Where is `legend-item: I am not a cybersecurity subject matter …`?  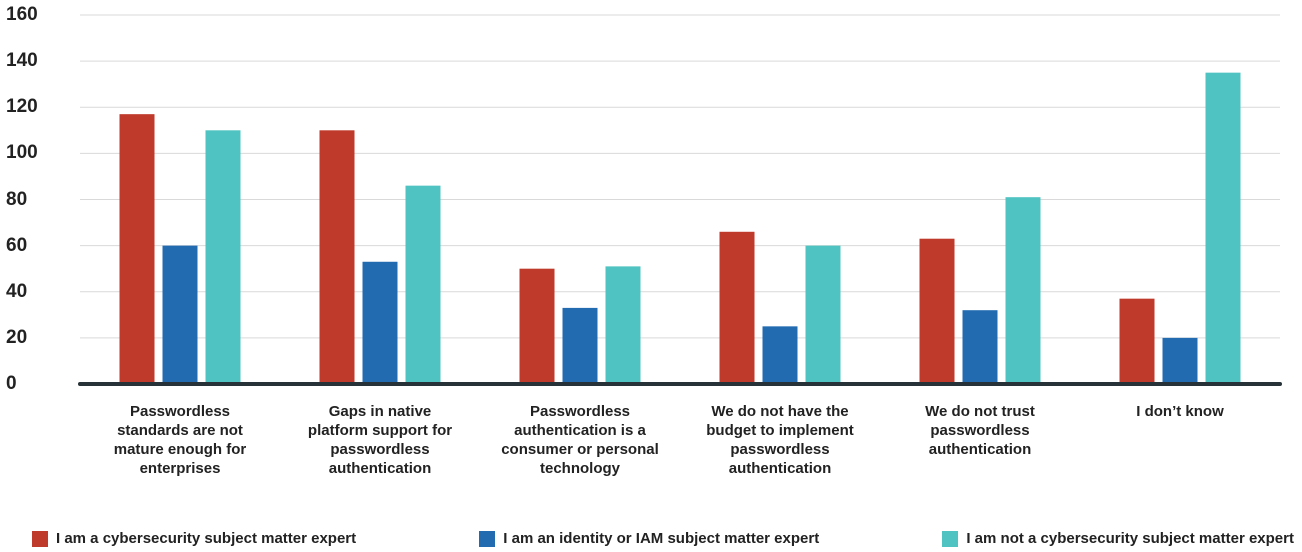 legend-item: I am not a cybersecurity subject matter … is located at coordinates (1118, 538).